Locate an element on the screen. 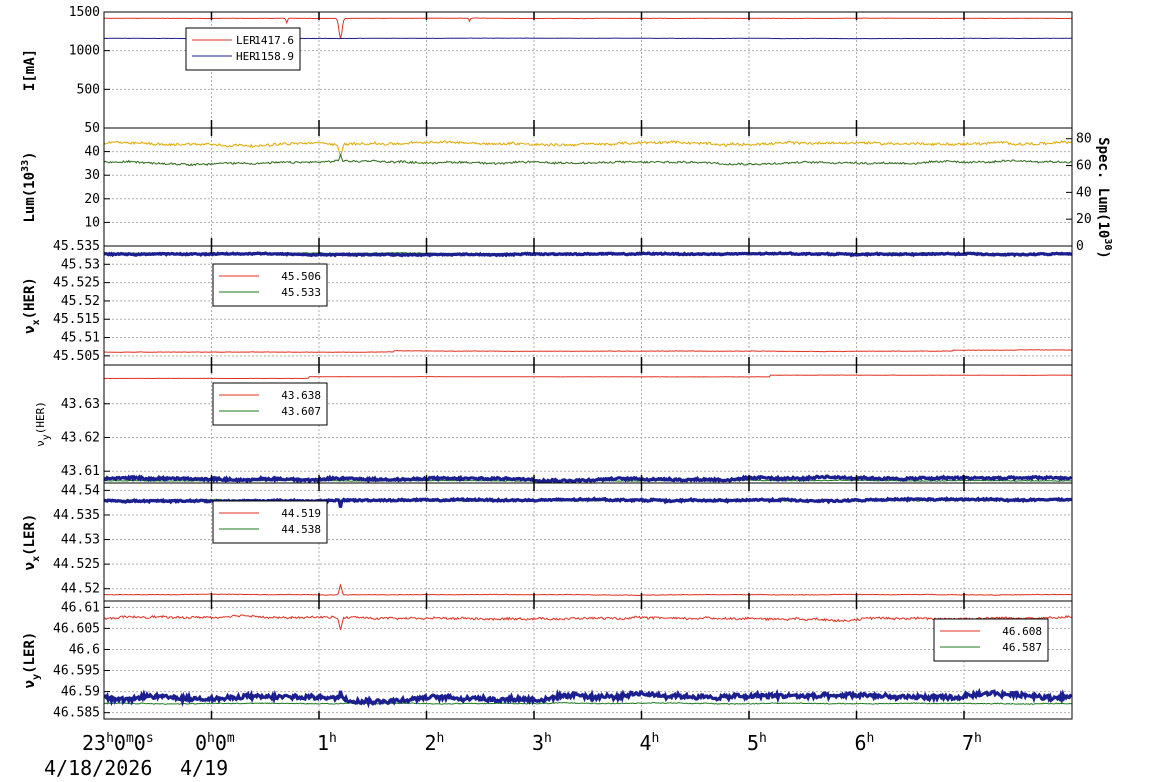 The height and width of the screenshot is (782, 1154). y-tick-label: 1000 is located at coordinates (84, 51).